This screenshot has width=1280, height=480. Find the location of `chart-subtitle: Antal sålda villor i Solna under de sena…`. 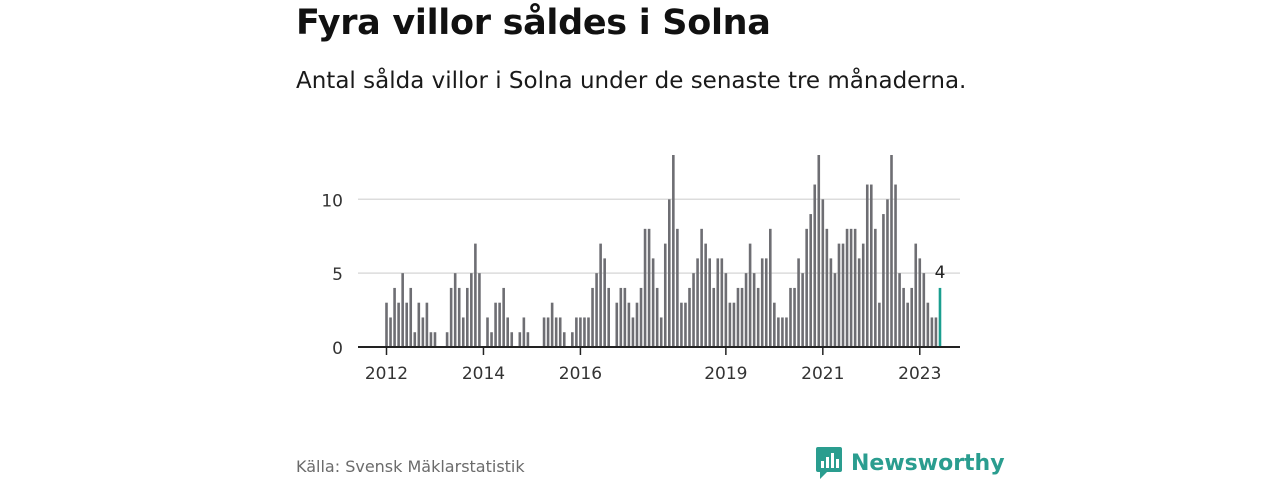

chart-subtitle: Antal sålda villor i Solna under de sena… is located at coordinates (631, 81).